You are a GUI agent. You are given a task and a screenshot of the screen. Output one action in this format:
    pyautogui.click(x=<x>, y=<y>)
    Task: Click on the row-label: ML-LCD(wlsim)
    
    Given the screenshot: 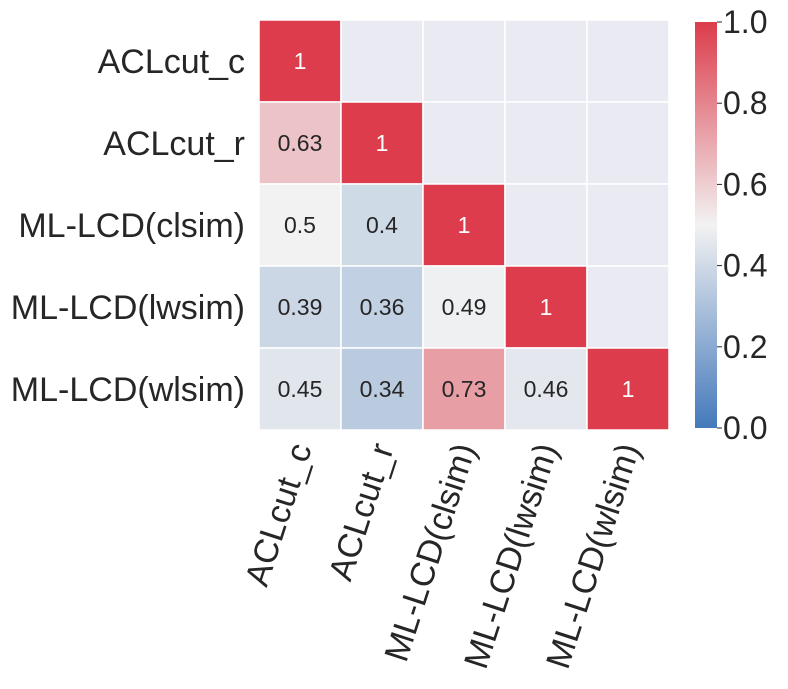 What is the action you would take?
    pyautogui.click(x=128, y=390)
    